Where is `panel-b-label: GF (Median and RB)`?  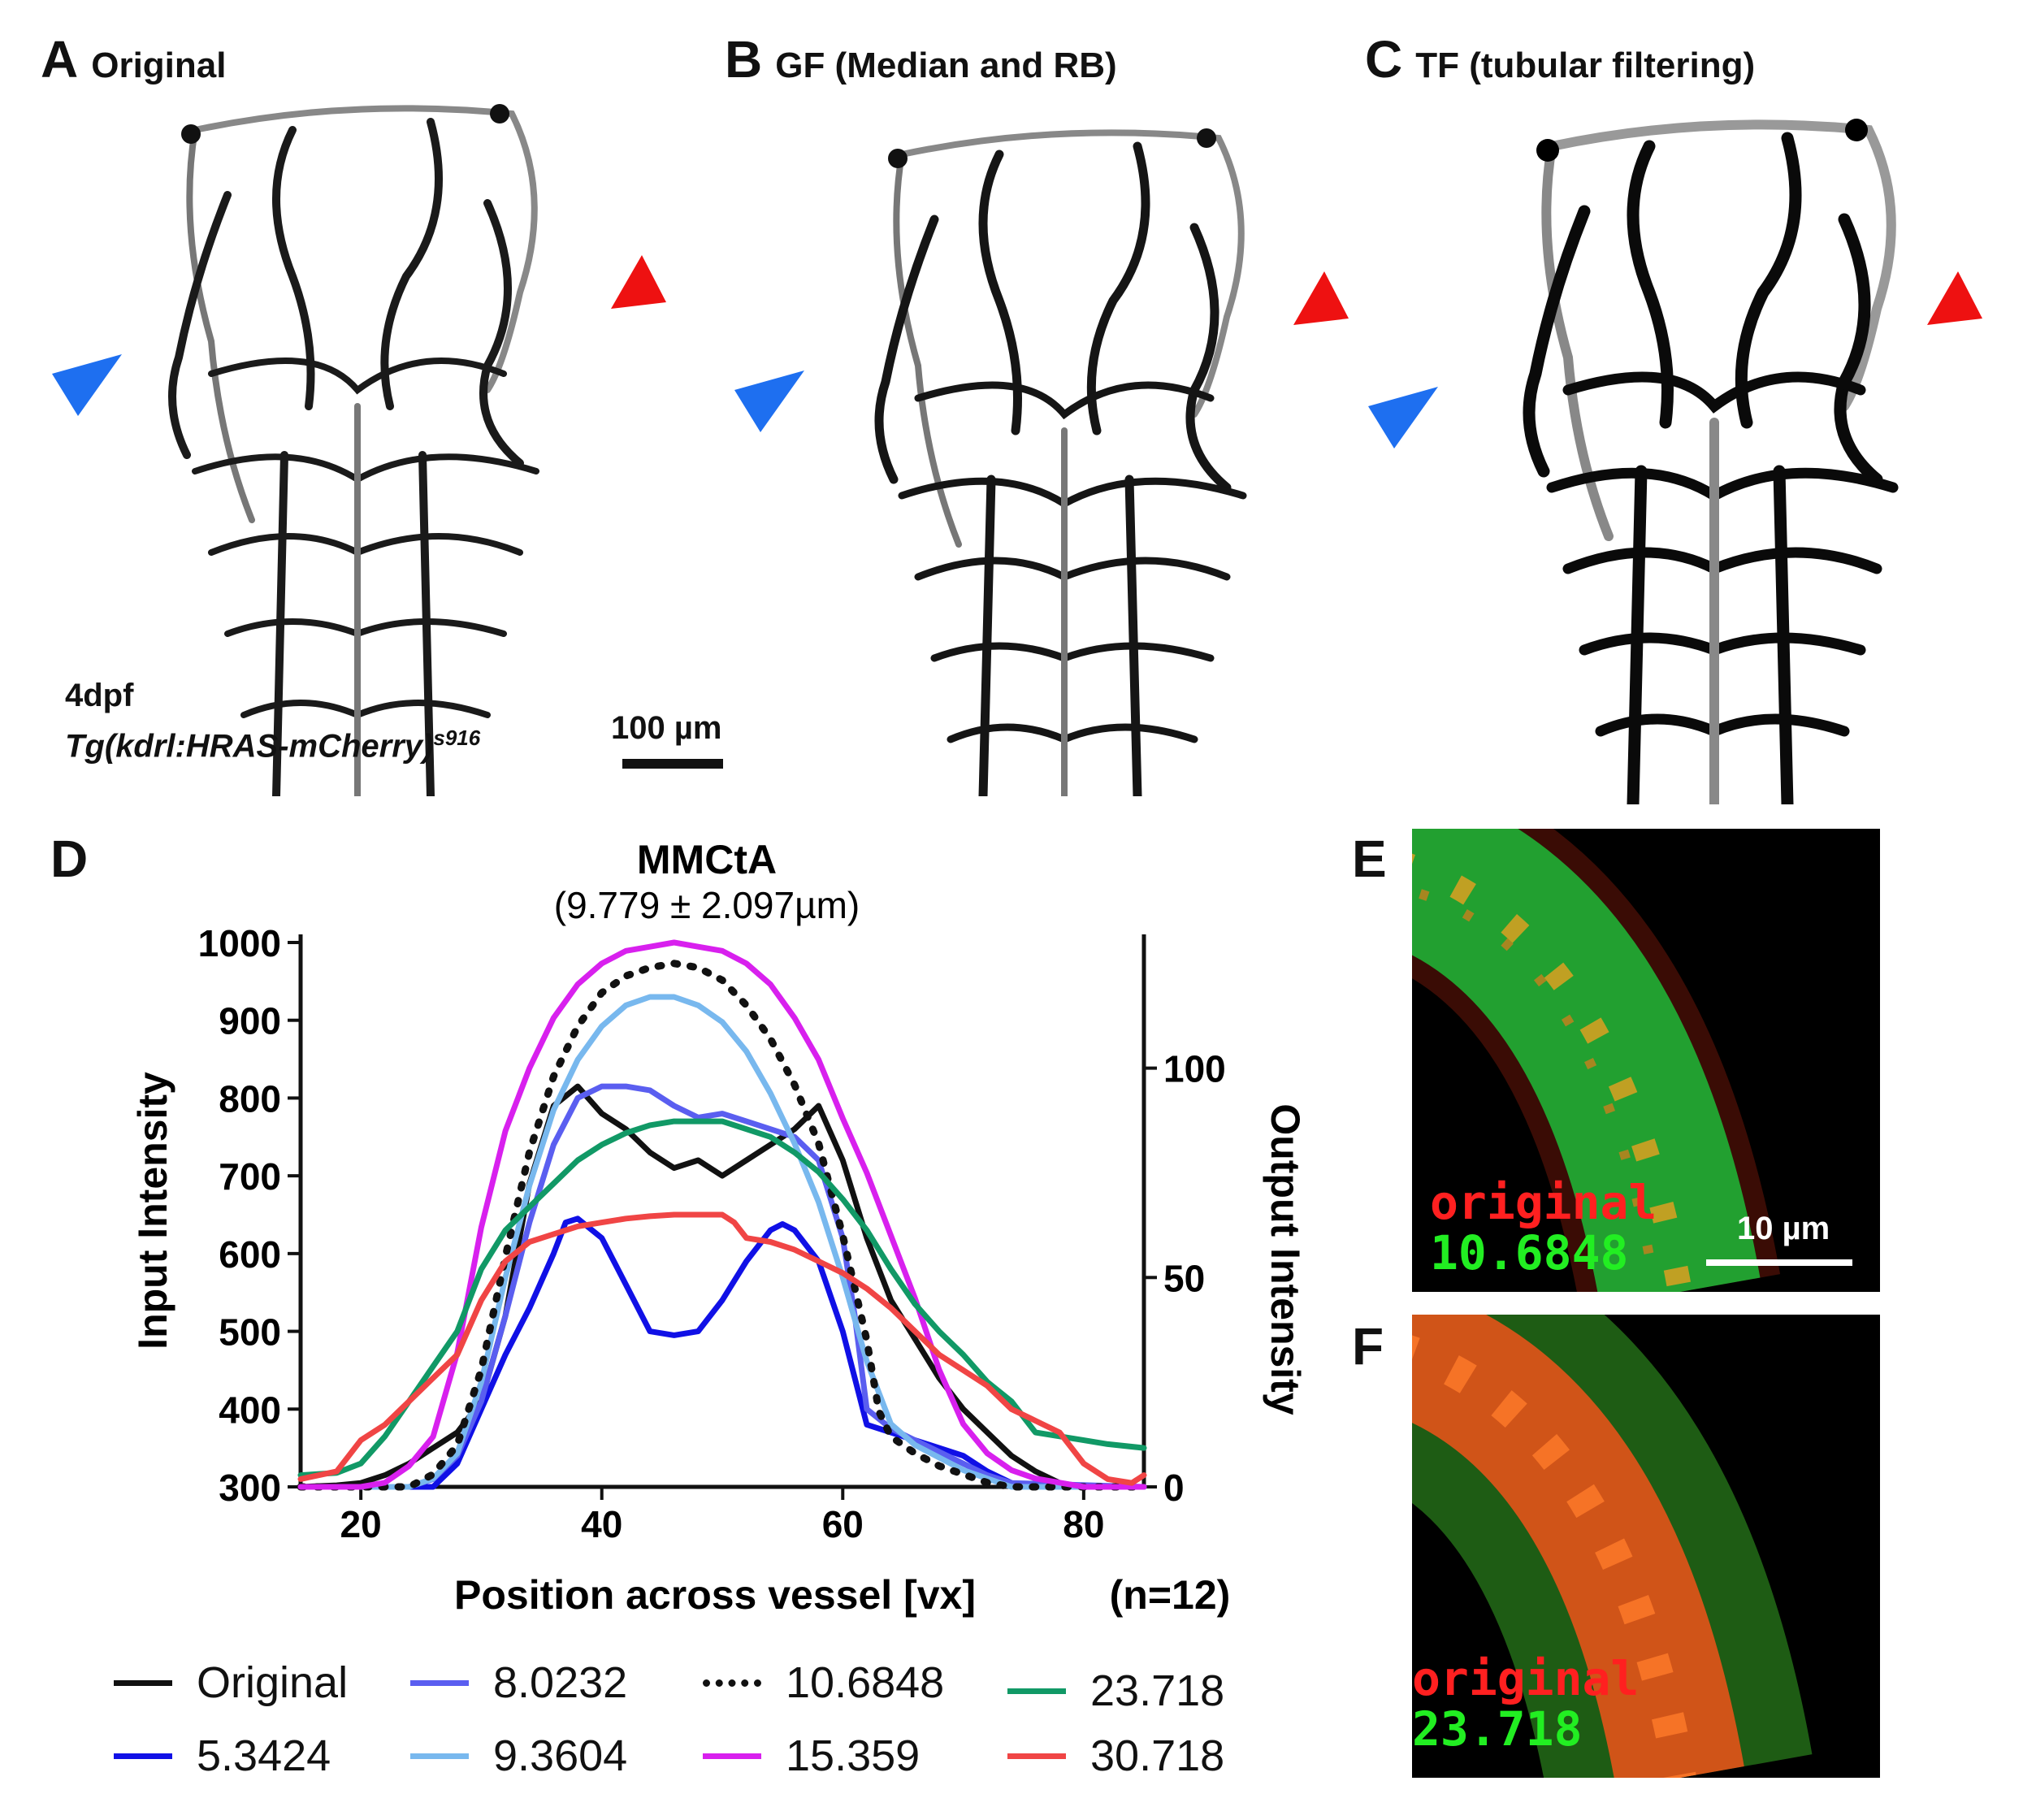 panel-b-label: GF (Median and RB) is located at coordinates (946, 65).